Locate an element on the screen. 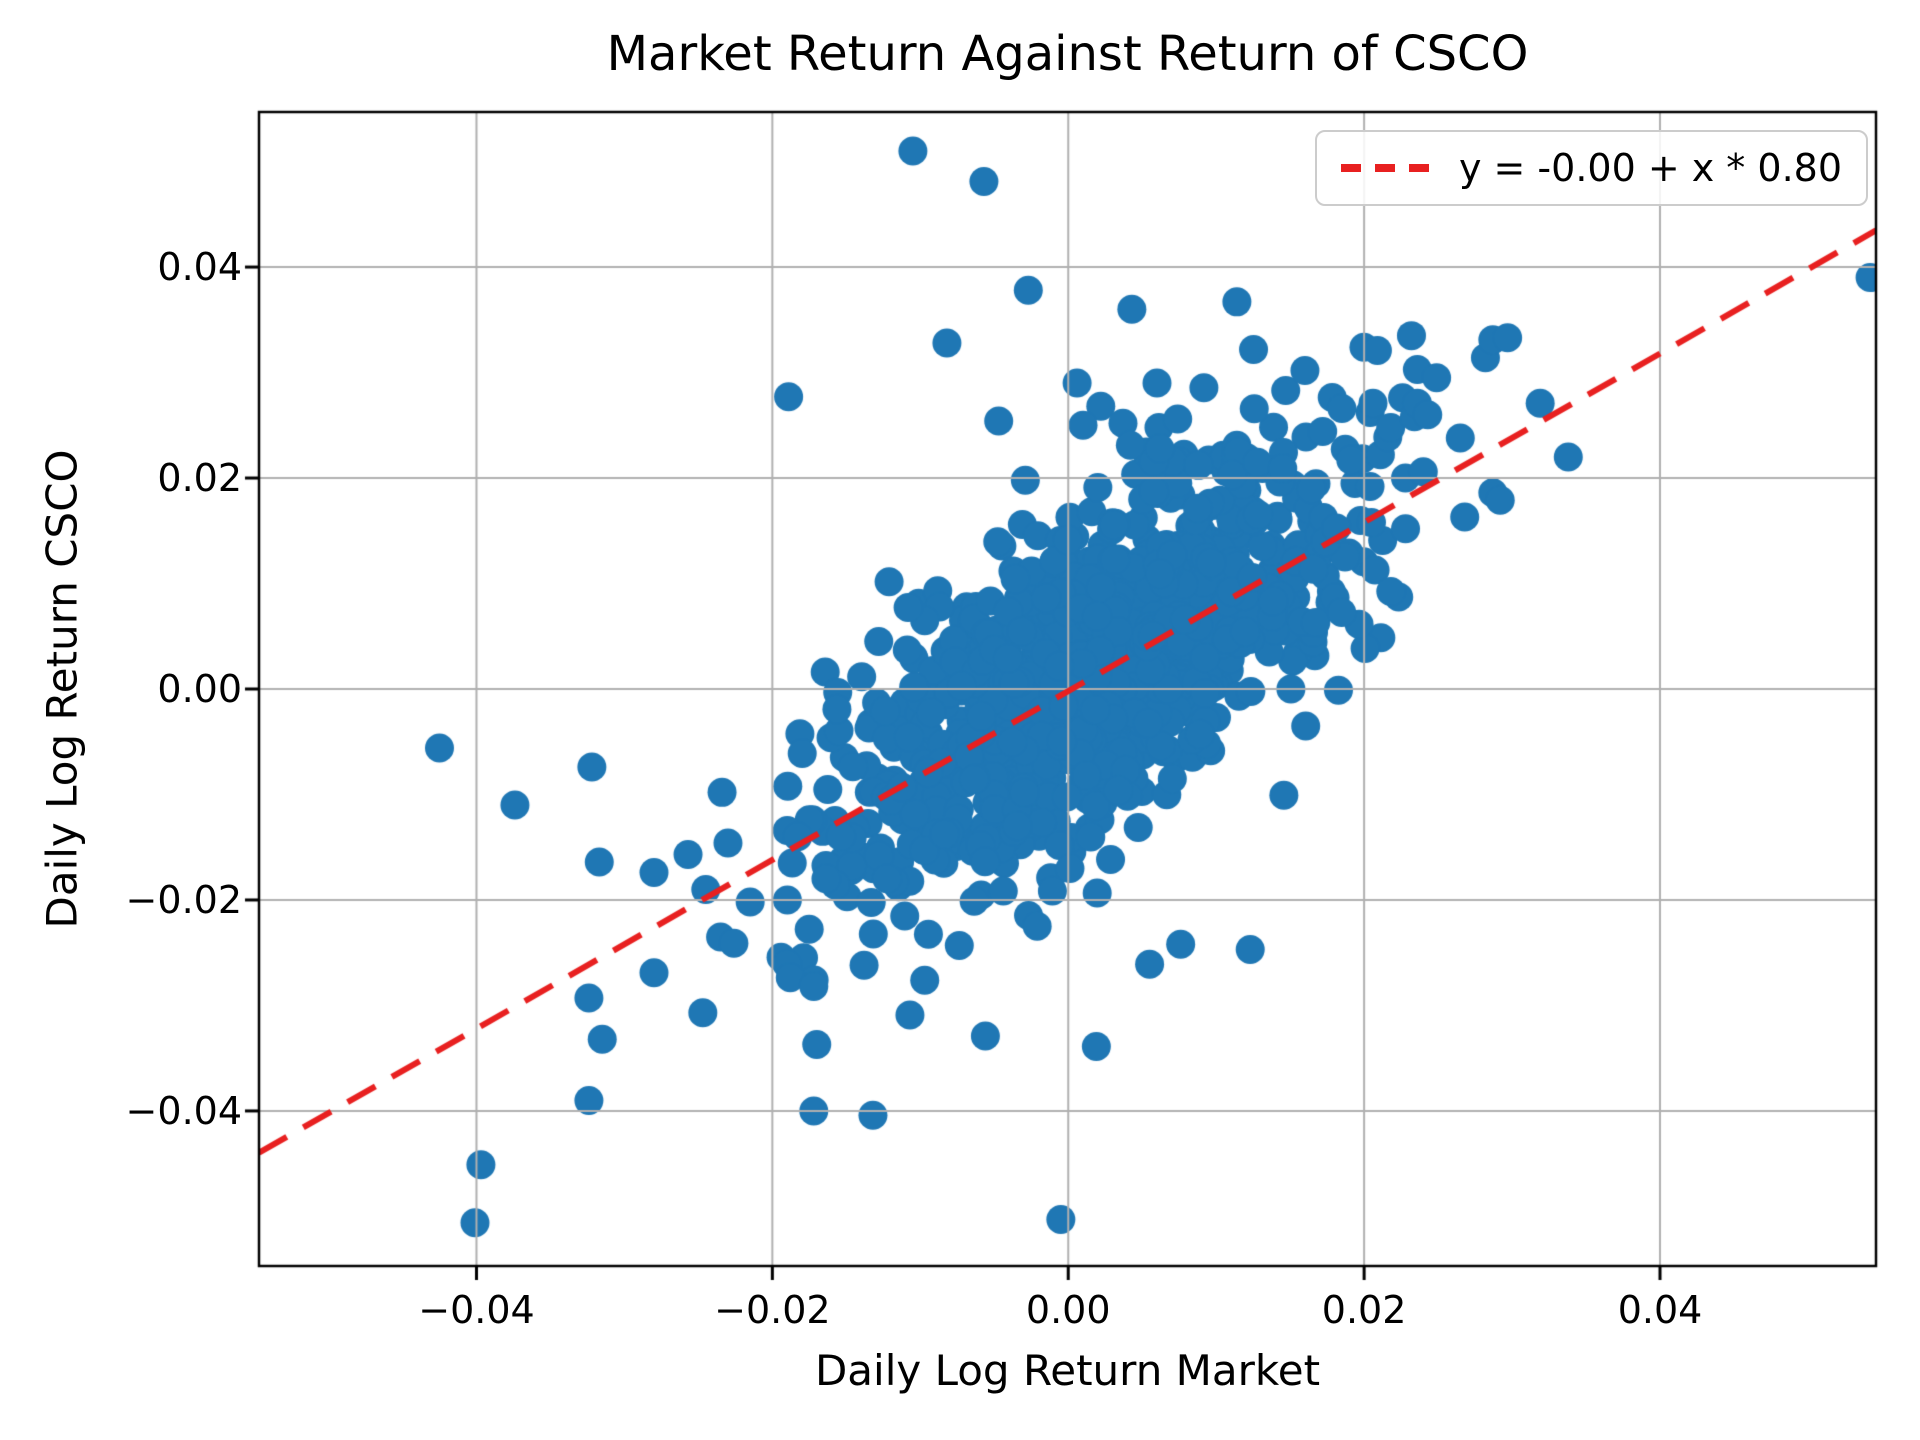 The width and height of the screenshot is (1920, 1440). y-tick-label: −0.02 is located at coordinates (183, 899).